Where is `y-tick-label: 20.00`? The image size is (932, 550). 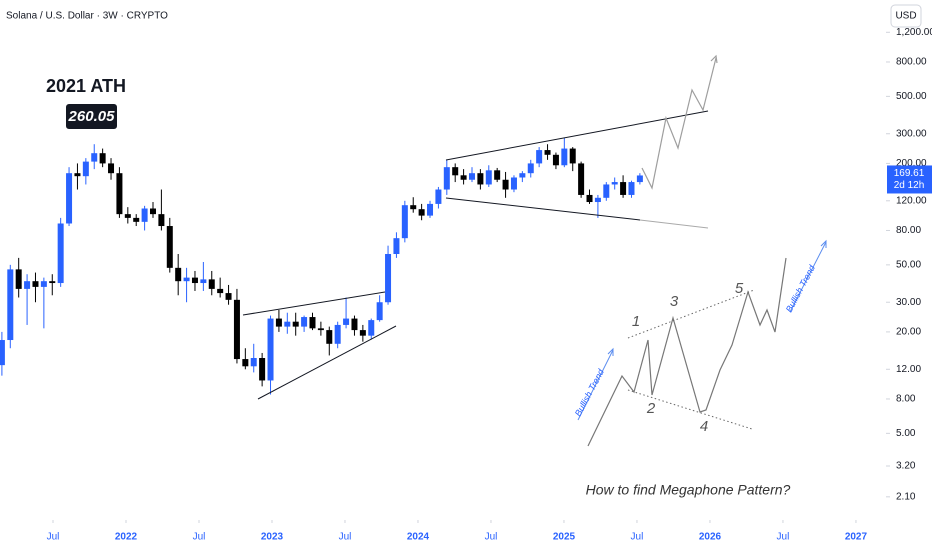 y-tick-label: 20.00 is located at coordinates (908, 332).